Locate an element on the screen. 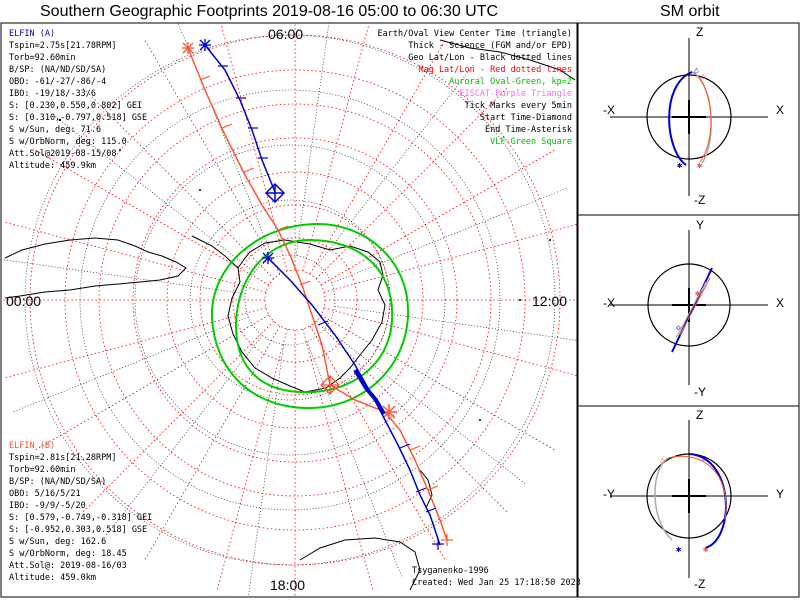  legend-item: Auroral Oval-Green, kp=2 is located at coordinates (510, 82).